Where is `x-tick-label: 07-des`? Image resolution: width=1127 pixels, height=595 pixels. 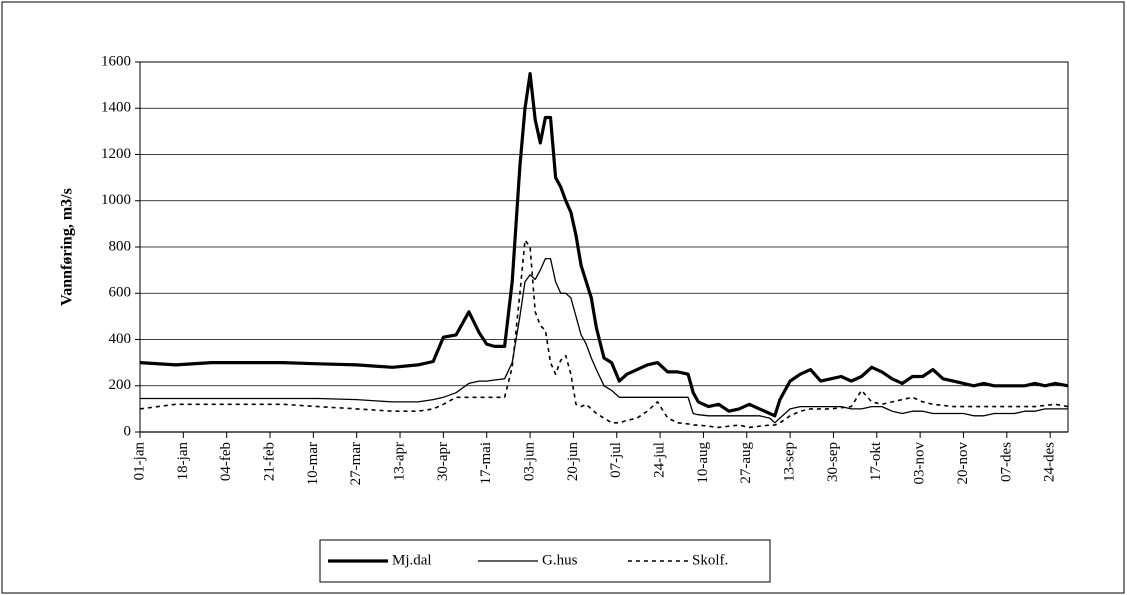
x-tick-label: 07-des is located at coordinates (1006, 462).